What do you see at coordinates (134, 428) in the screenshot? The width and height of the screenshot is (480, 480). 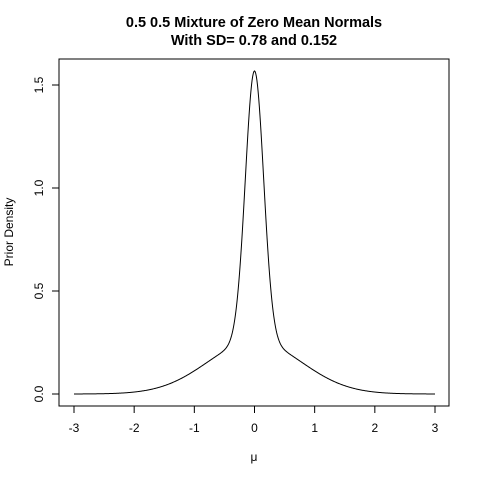 I see `x-tick-label: -2` at bounding box center [134, 428].